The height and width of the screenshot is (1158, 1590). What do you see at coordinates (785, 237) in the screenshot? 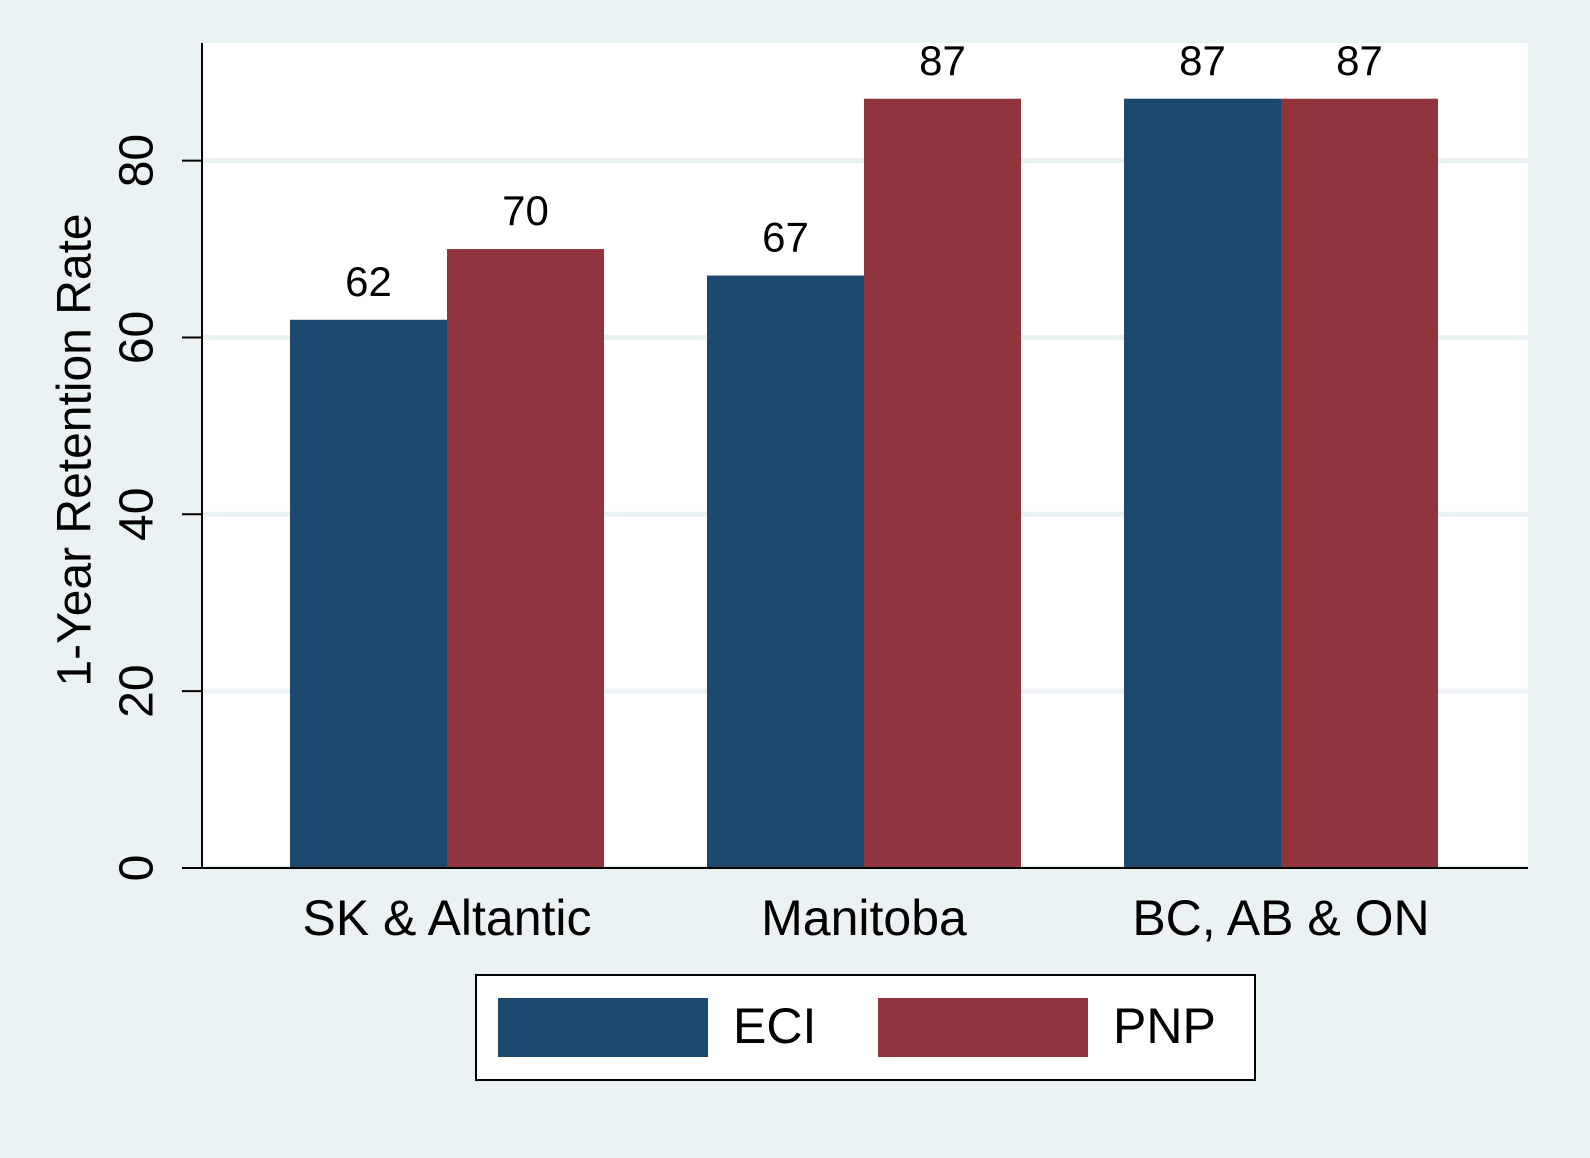
I see `value-label: 67` at bounding box center [785, 237].